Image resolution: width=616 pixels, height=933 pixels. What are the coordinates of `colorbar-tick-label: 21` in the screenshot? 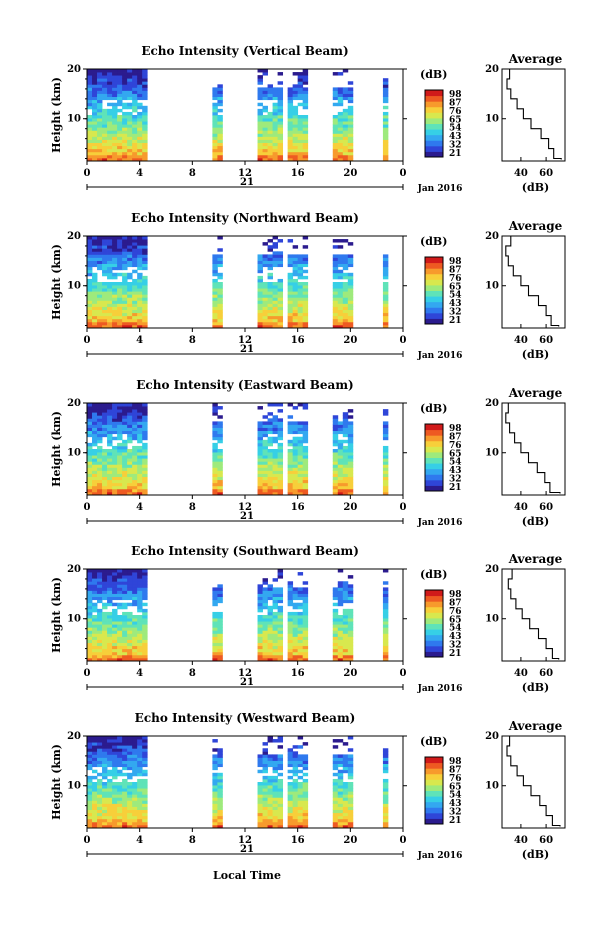 It's located at (455, 821).